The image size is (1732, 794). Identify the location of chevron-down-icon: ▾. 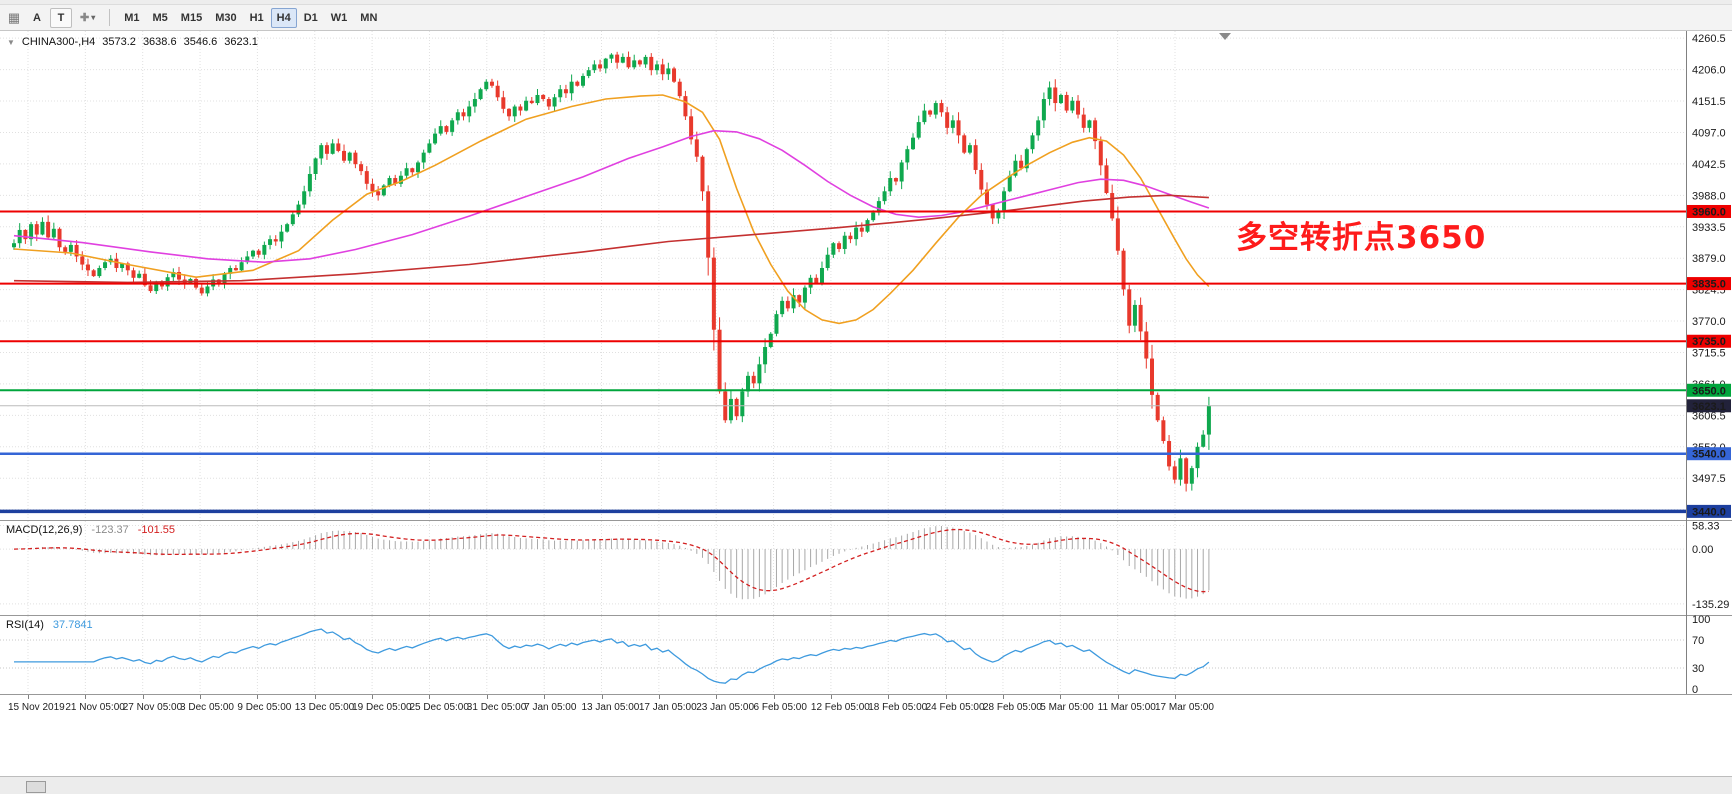
(93, 17).